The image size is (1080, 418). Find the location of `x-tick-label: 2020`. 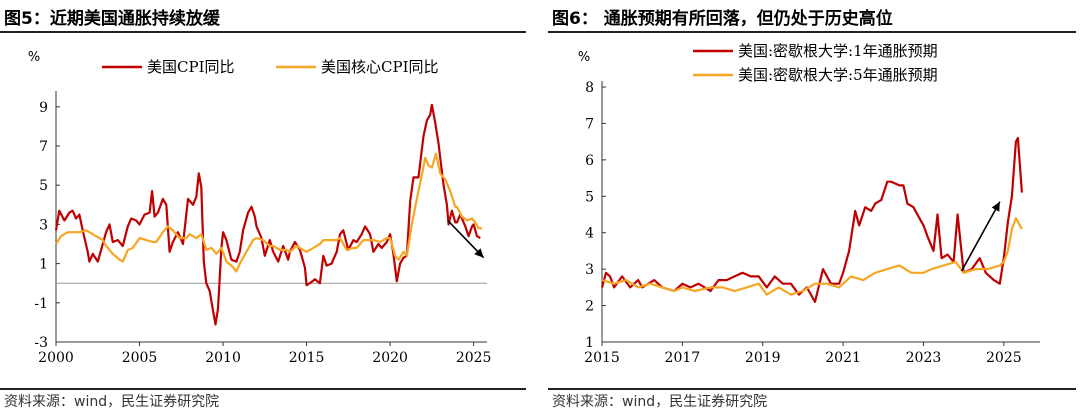

x-tick-label: 2020 is located at coordinates (390, 358).